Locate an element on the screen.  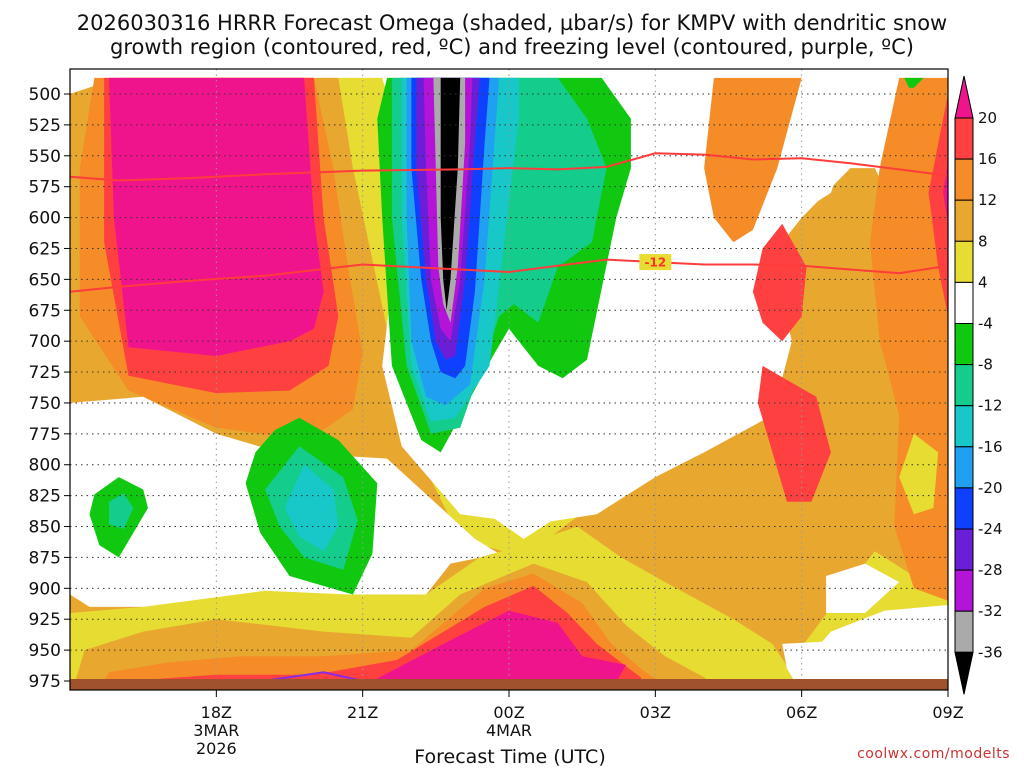
colorbar-label--28: -28 is located at coordinates (990, 570).